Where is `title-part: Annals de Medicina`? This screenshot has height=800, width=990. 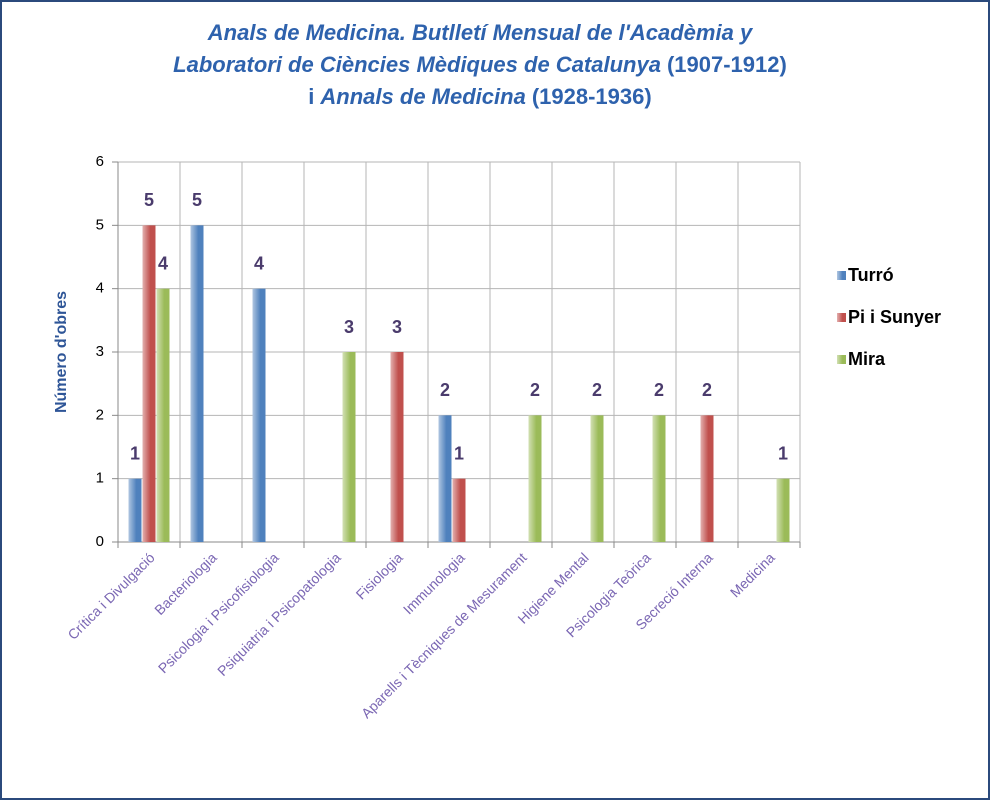 title-part: Annals de Medicina is located at coordinates (422, 96).